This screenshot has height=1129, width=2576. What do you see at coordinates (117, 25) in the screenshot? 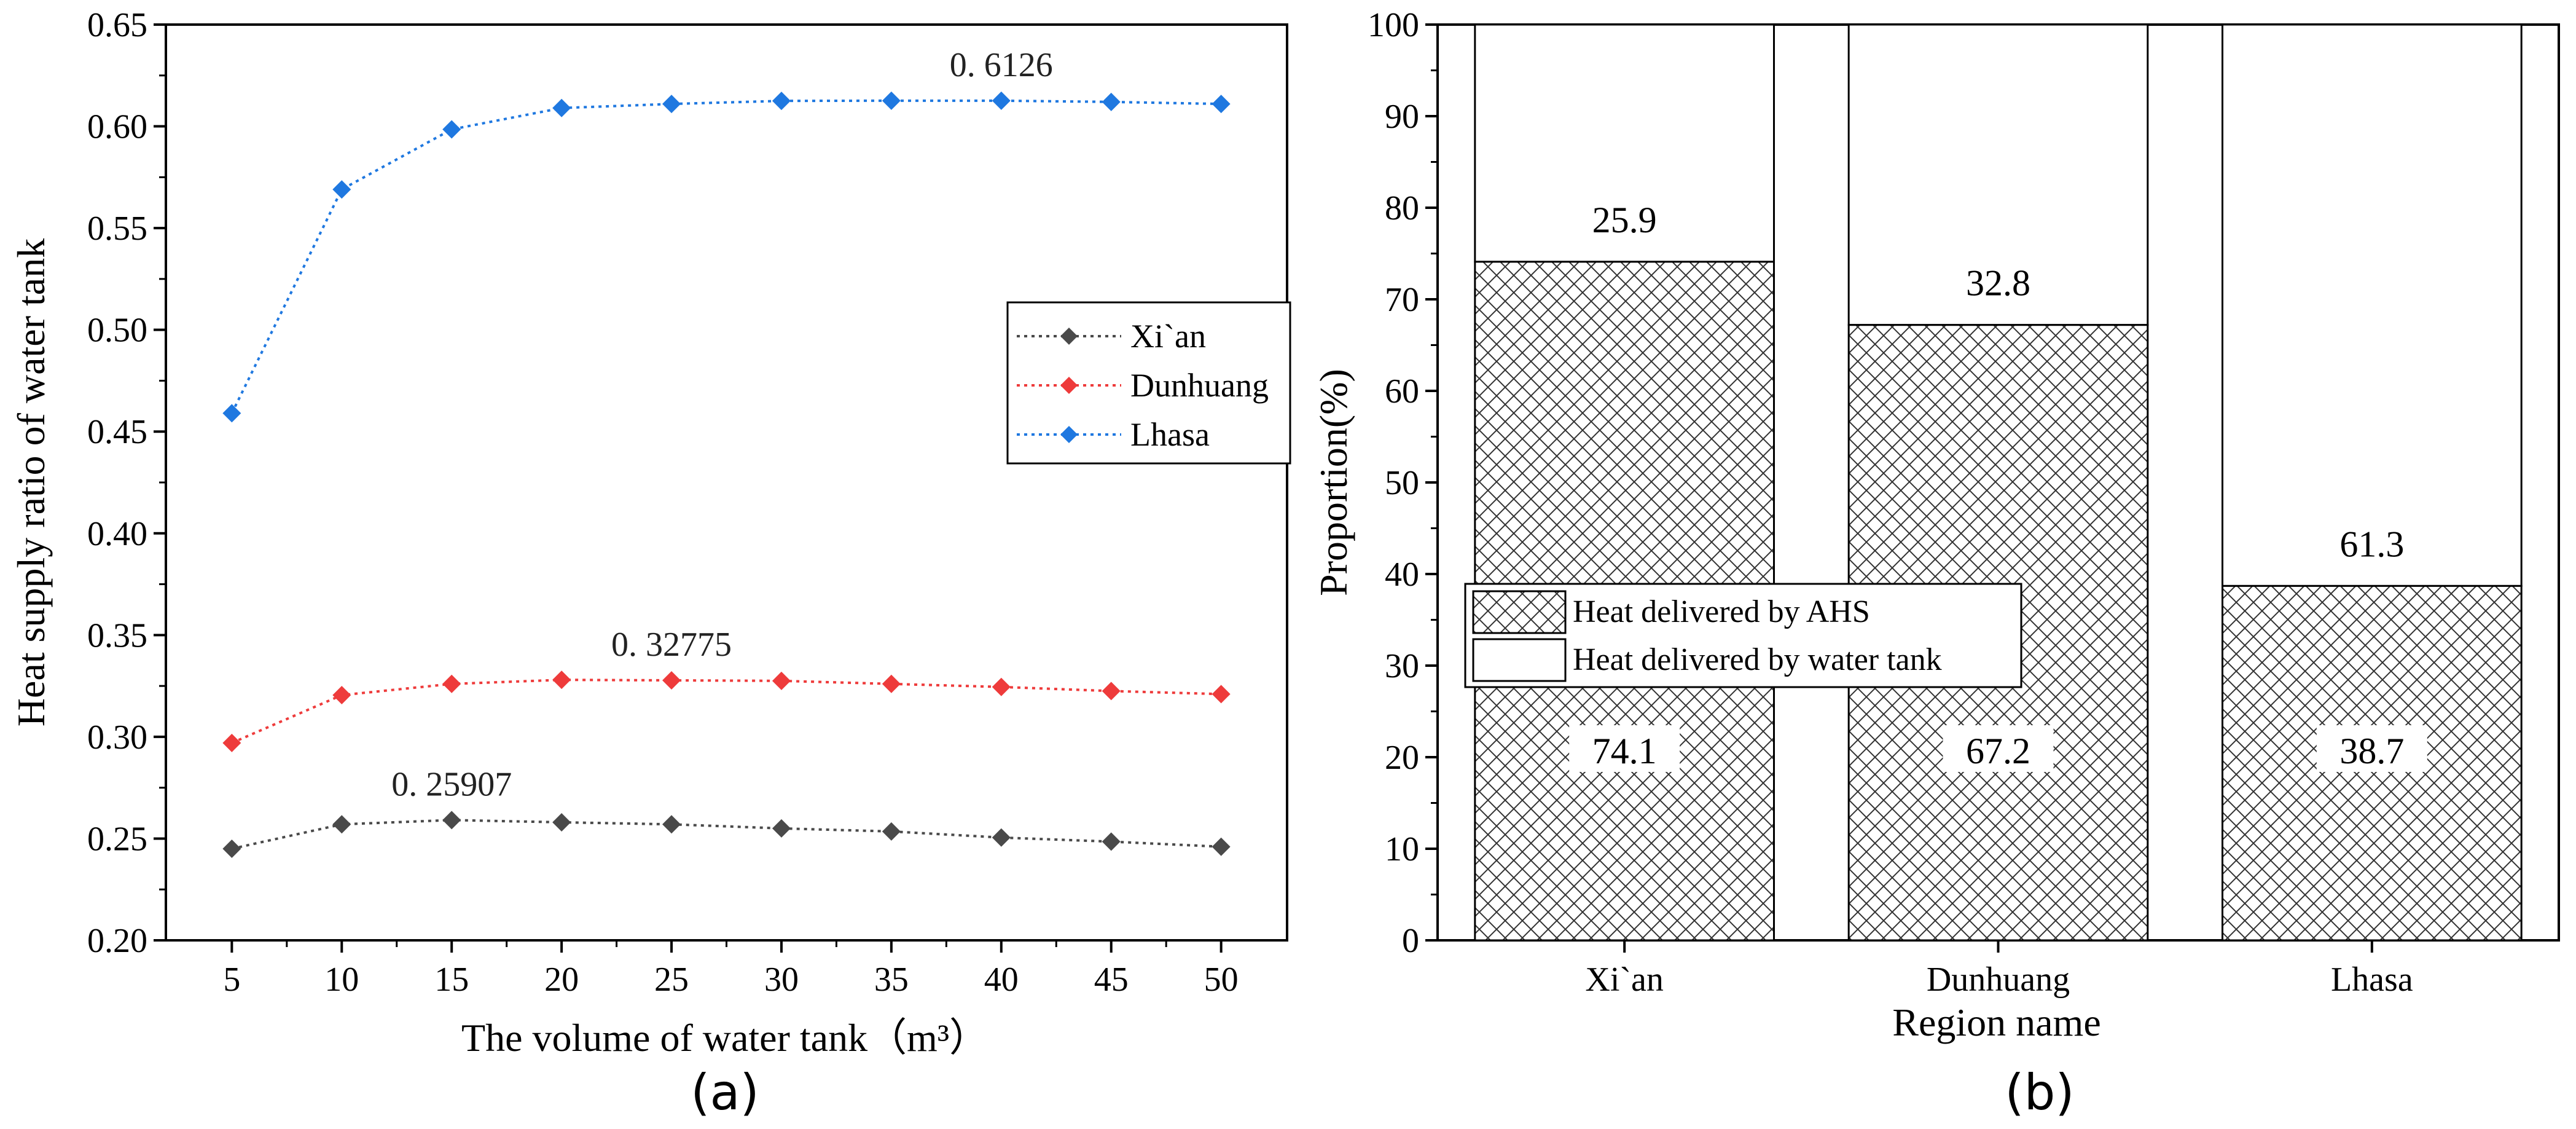
I see `y-tick-label-a: 0.65` at bounding box center [117, 25].